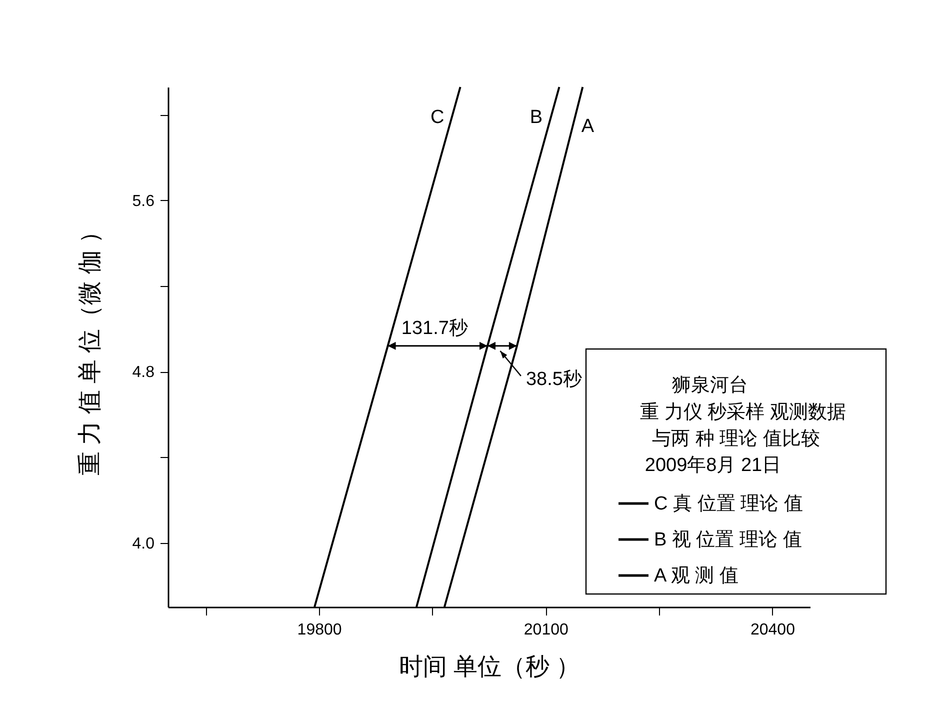  I want to click on legend-label: B 视 位置 理论 值, so click(728, 540).